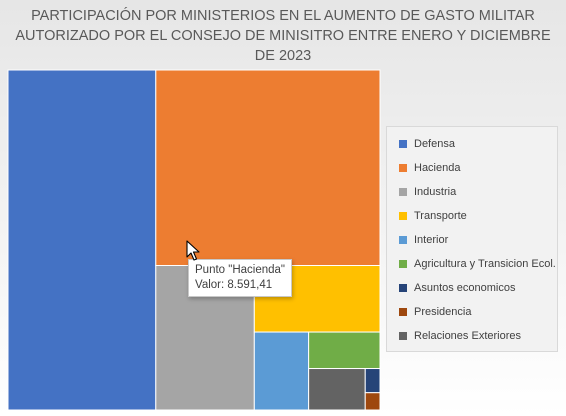 The height and width of the screenshot is (416, 566). Describe the element at coordinates (465, 288) in the screenshot. I see `legend-label: Asuntos economicos` at that location.